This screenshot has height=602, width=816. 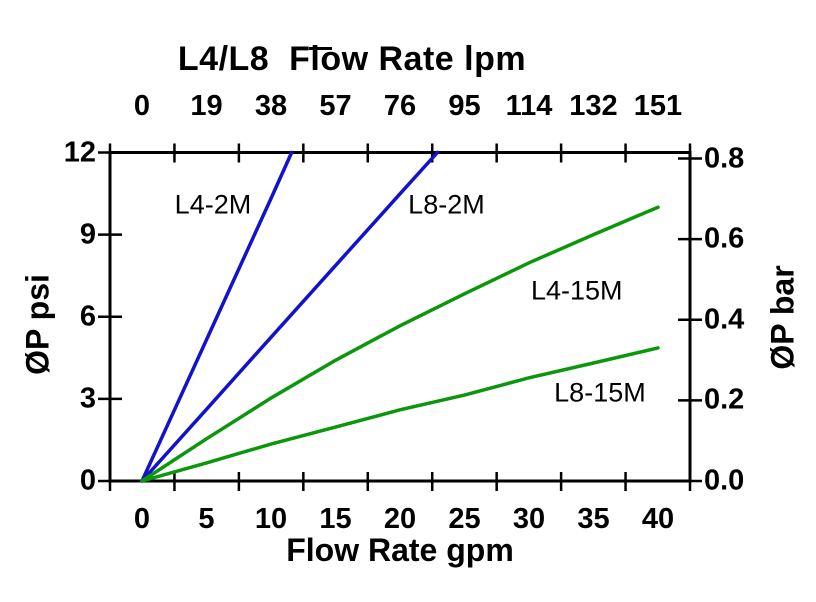 What do you see at coordinates (724, 399) in the screenshot?
I see `right-axis-tick-label: 0.2` at bounding box center [724, 399].